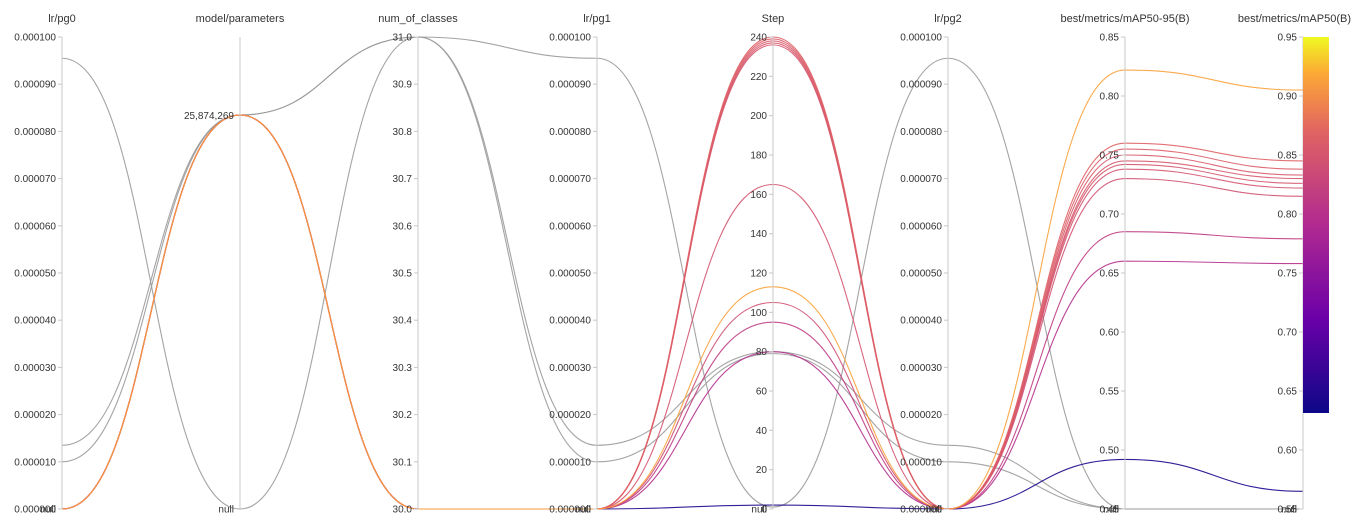  What do you see at coordinates (35, 274) in the screenshot?
I see `tick-label-lr_pg0: 0.000050` at bounding box center [35, 274].